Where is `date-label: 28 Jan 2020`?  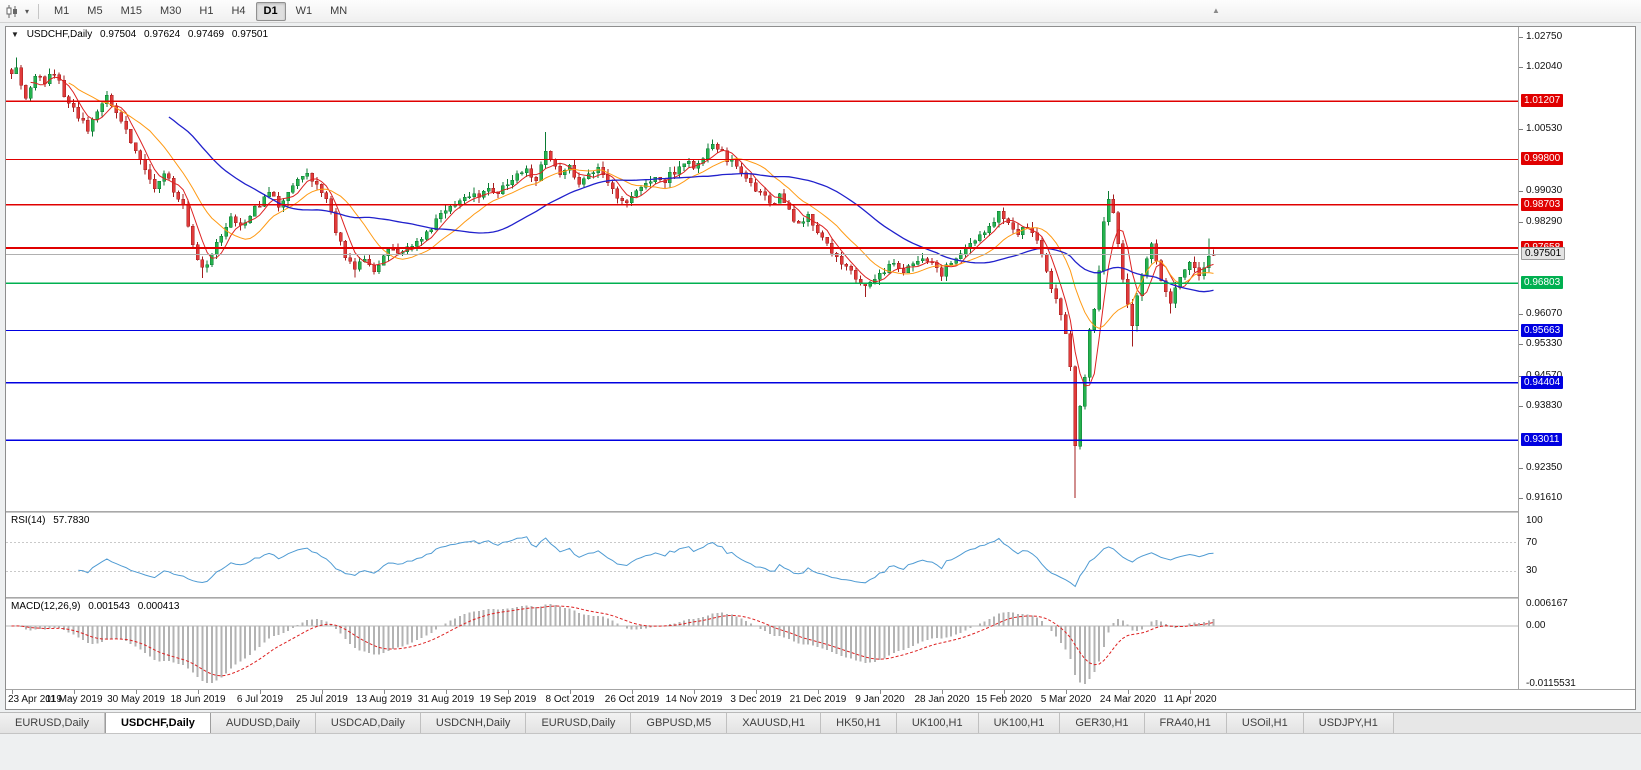
date-label: 28 Jan 2020 is located at coordinates (942, 699).